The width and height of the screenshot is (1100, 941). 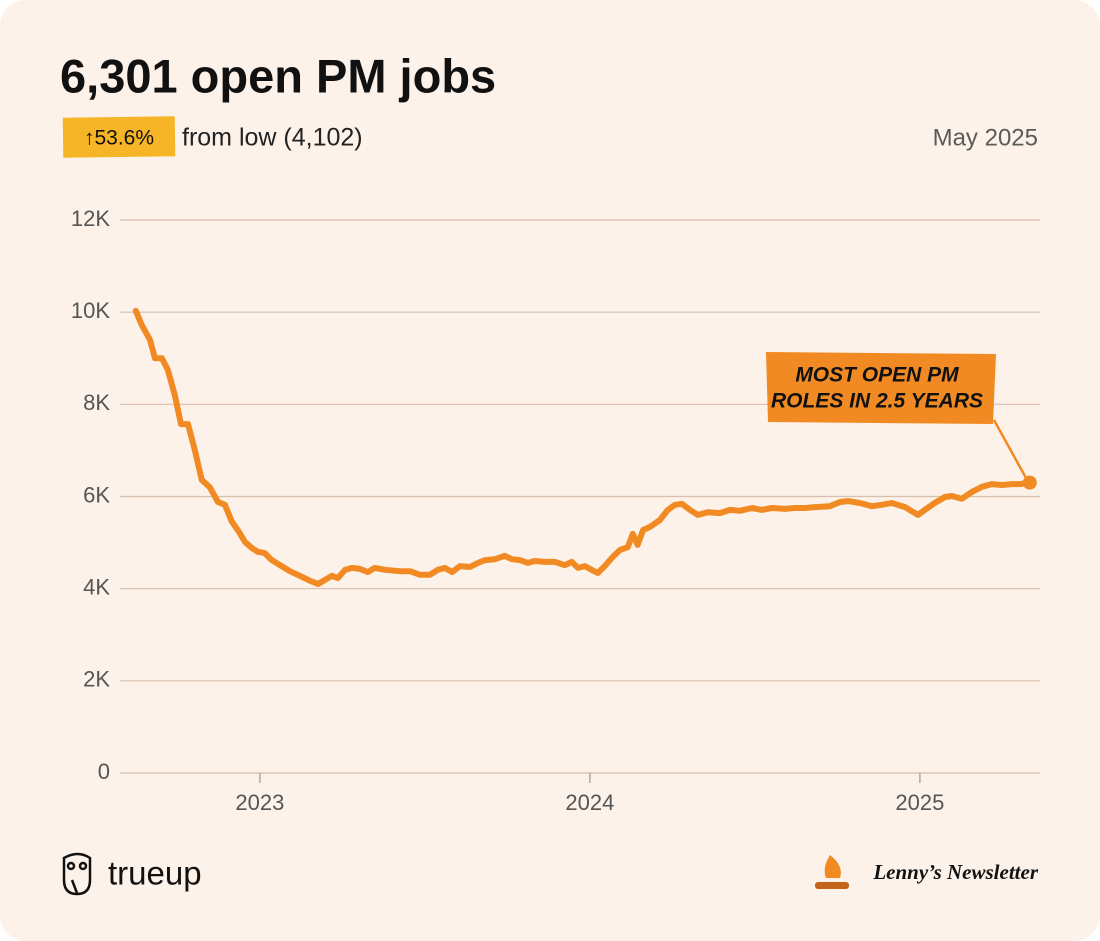 I want to click on y-tick-label: 4K, so click(x=96, y=586).